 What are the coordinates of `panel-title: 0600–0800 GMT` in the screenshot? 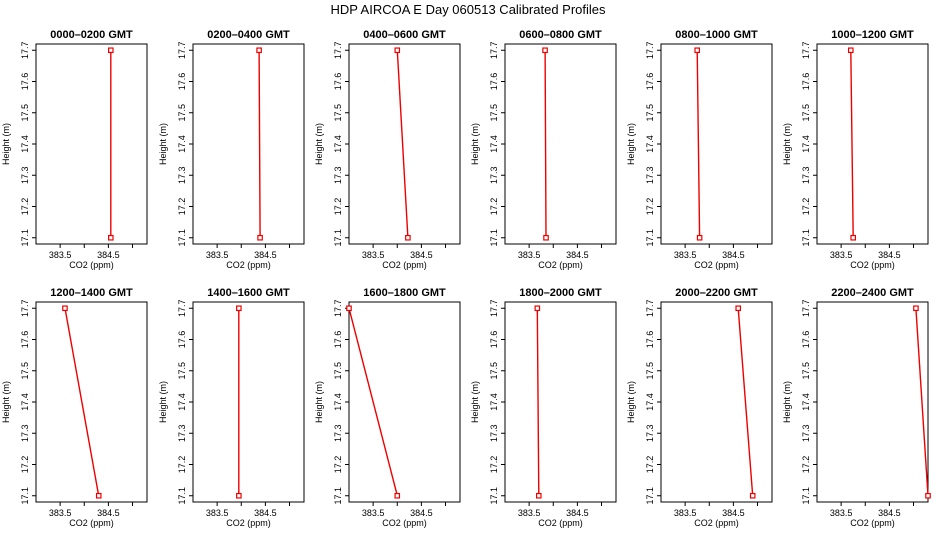 It's located at (560, 35).